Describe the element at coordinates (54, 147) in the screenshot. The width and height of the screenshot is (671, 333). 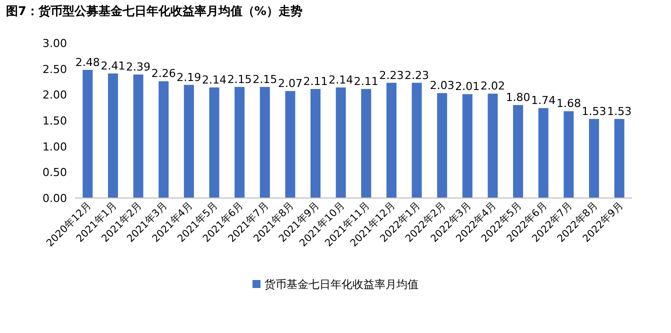
I see `y-tick-label: 1.00` at that location.